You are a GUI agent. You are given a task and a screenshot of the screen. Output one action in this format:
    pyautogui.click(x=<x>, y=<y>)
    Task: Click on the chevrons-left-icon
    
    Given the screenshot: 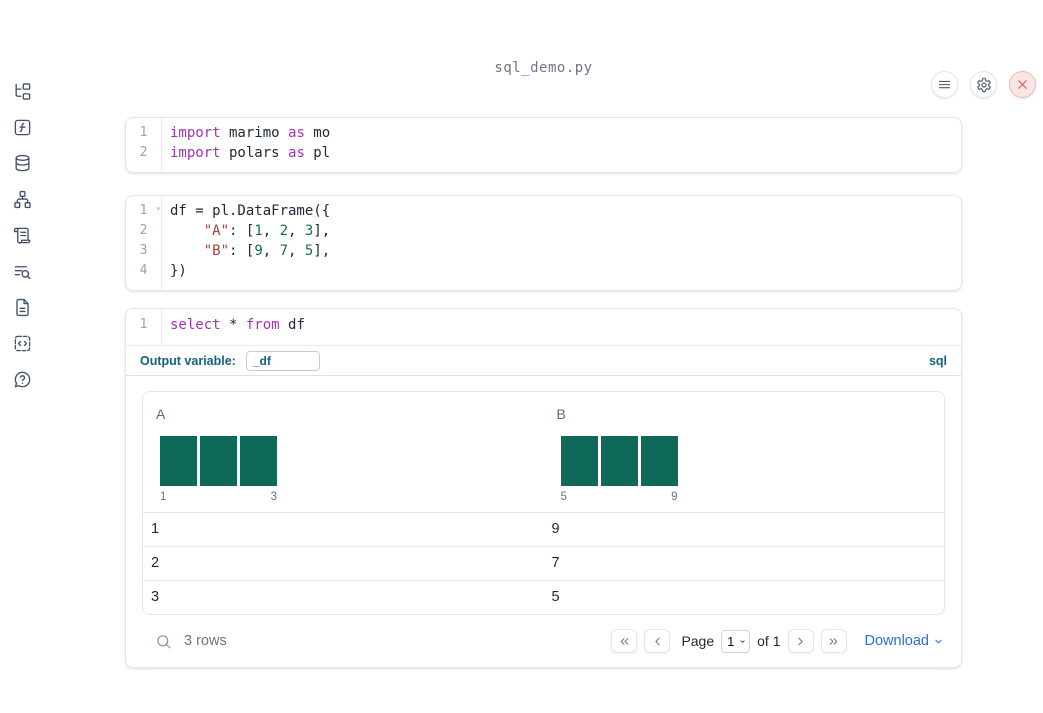 What is the action you would take?
    pyautogui.click(x=624, y=641)
    